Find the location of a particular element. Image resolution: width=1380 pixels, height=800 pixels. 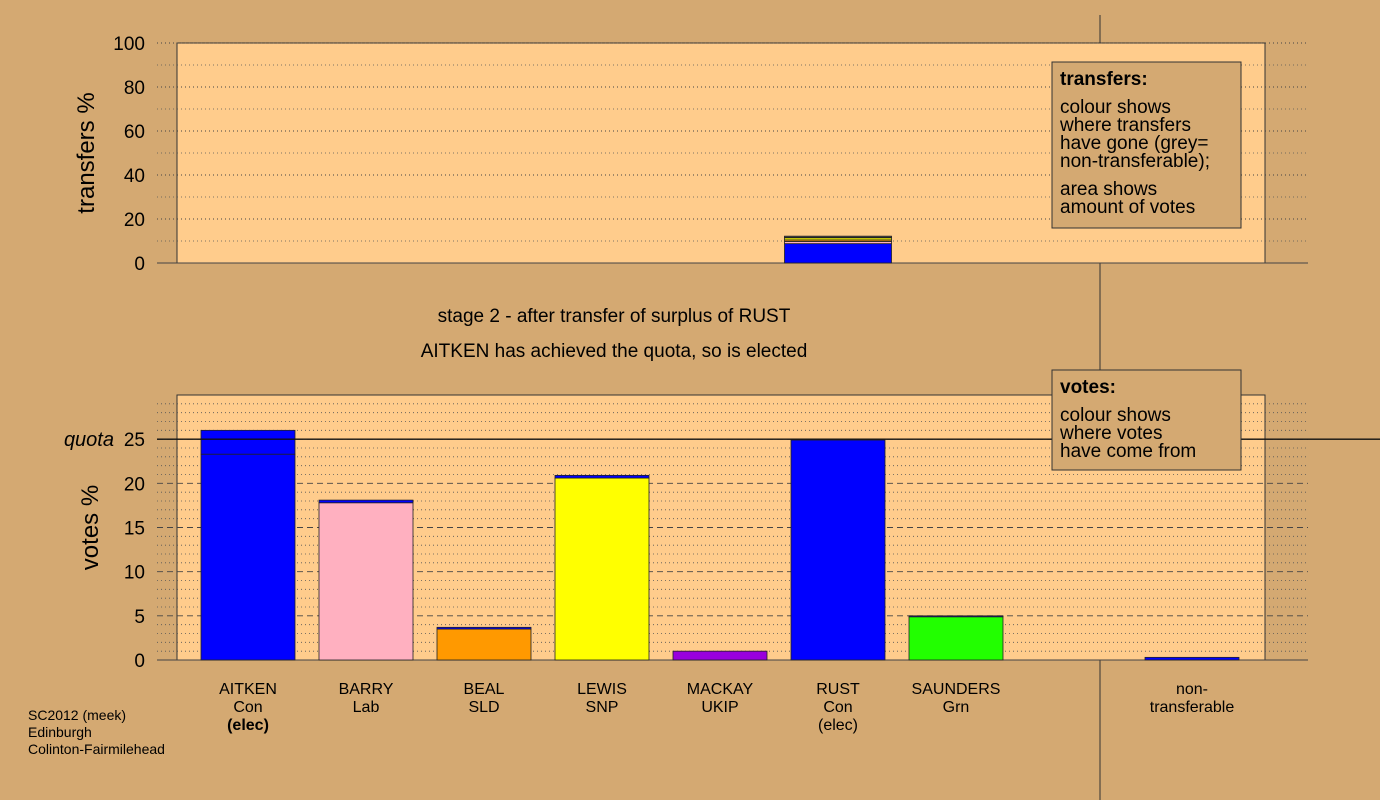

note-heading: transfers: is located at coordinates (1104, 79).